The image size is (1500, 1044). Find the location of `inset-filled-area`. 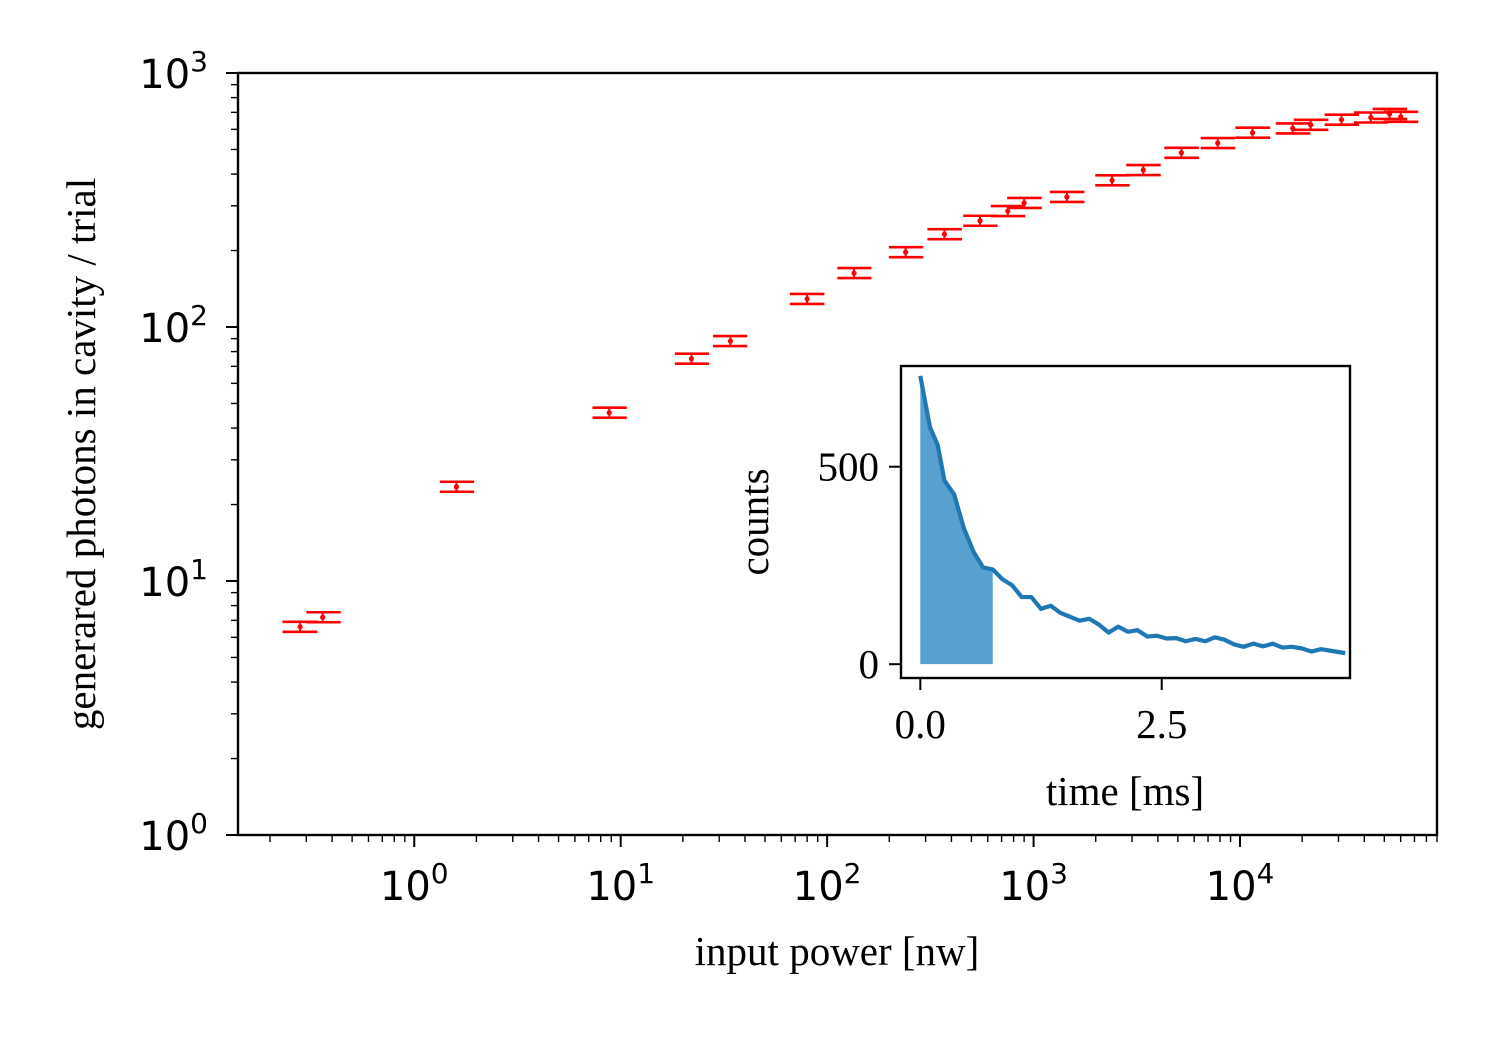

inset-filled-area is located at coordinates (956, 520).